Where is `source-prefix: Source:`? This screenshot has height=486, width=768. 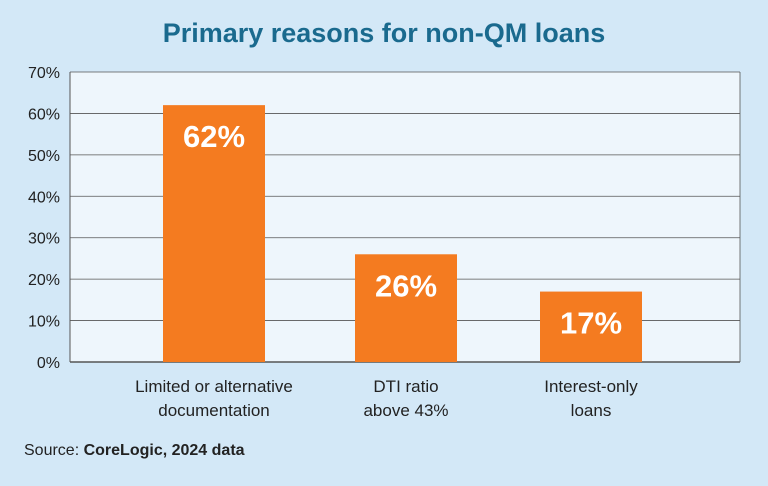 source-prefix: Source: is located at coordinates (54, 450).